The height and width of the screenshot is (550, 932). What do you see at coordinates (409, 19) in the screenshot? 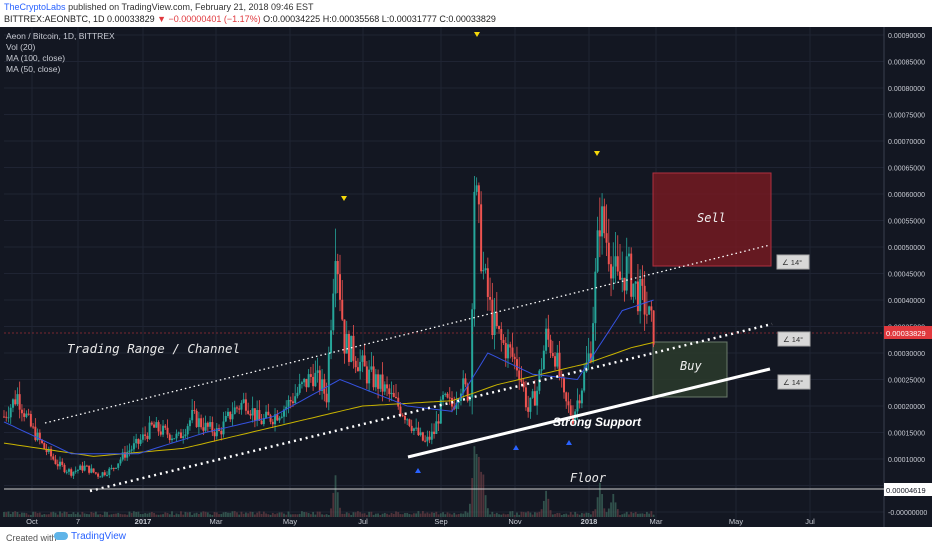
I see `low-text: L:0.00031777` at bounding box center [409, 19].